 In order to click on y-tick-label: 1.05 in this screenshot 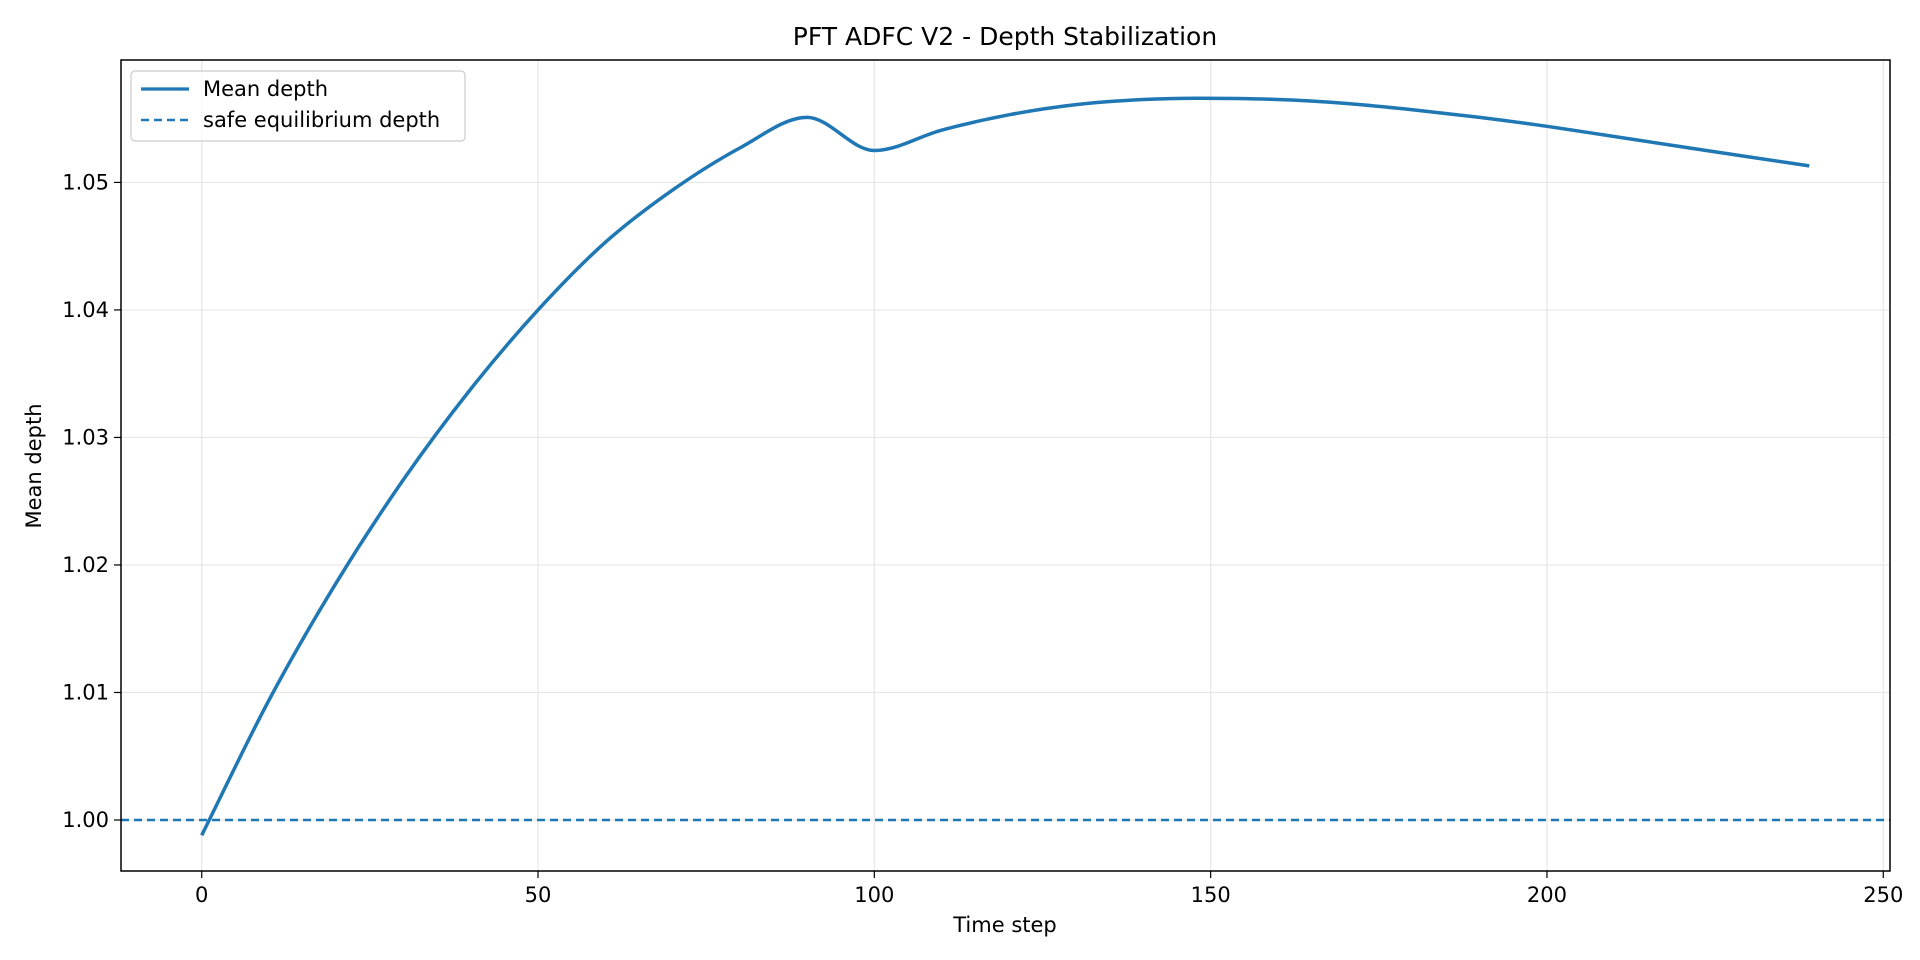, I will do `click(85, 182)`.